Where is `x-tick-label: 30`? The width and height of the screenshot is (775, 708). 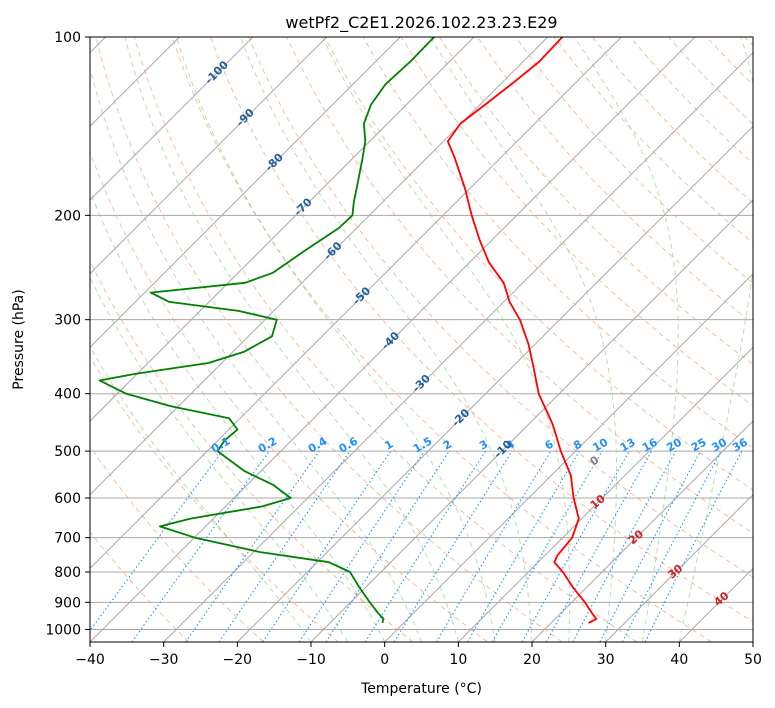
x-tick-label: 30 is located at coordinates (606, 660).